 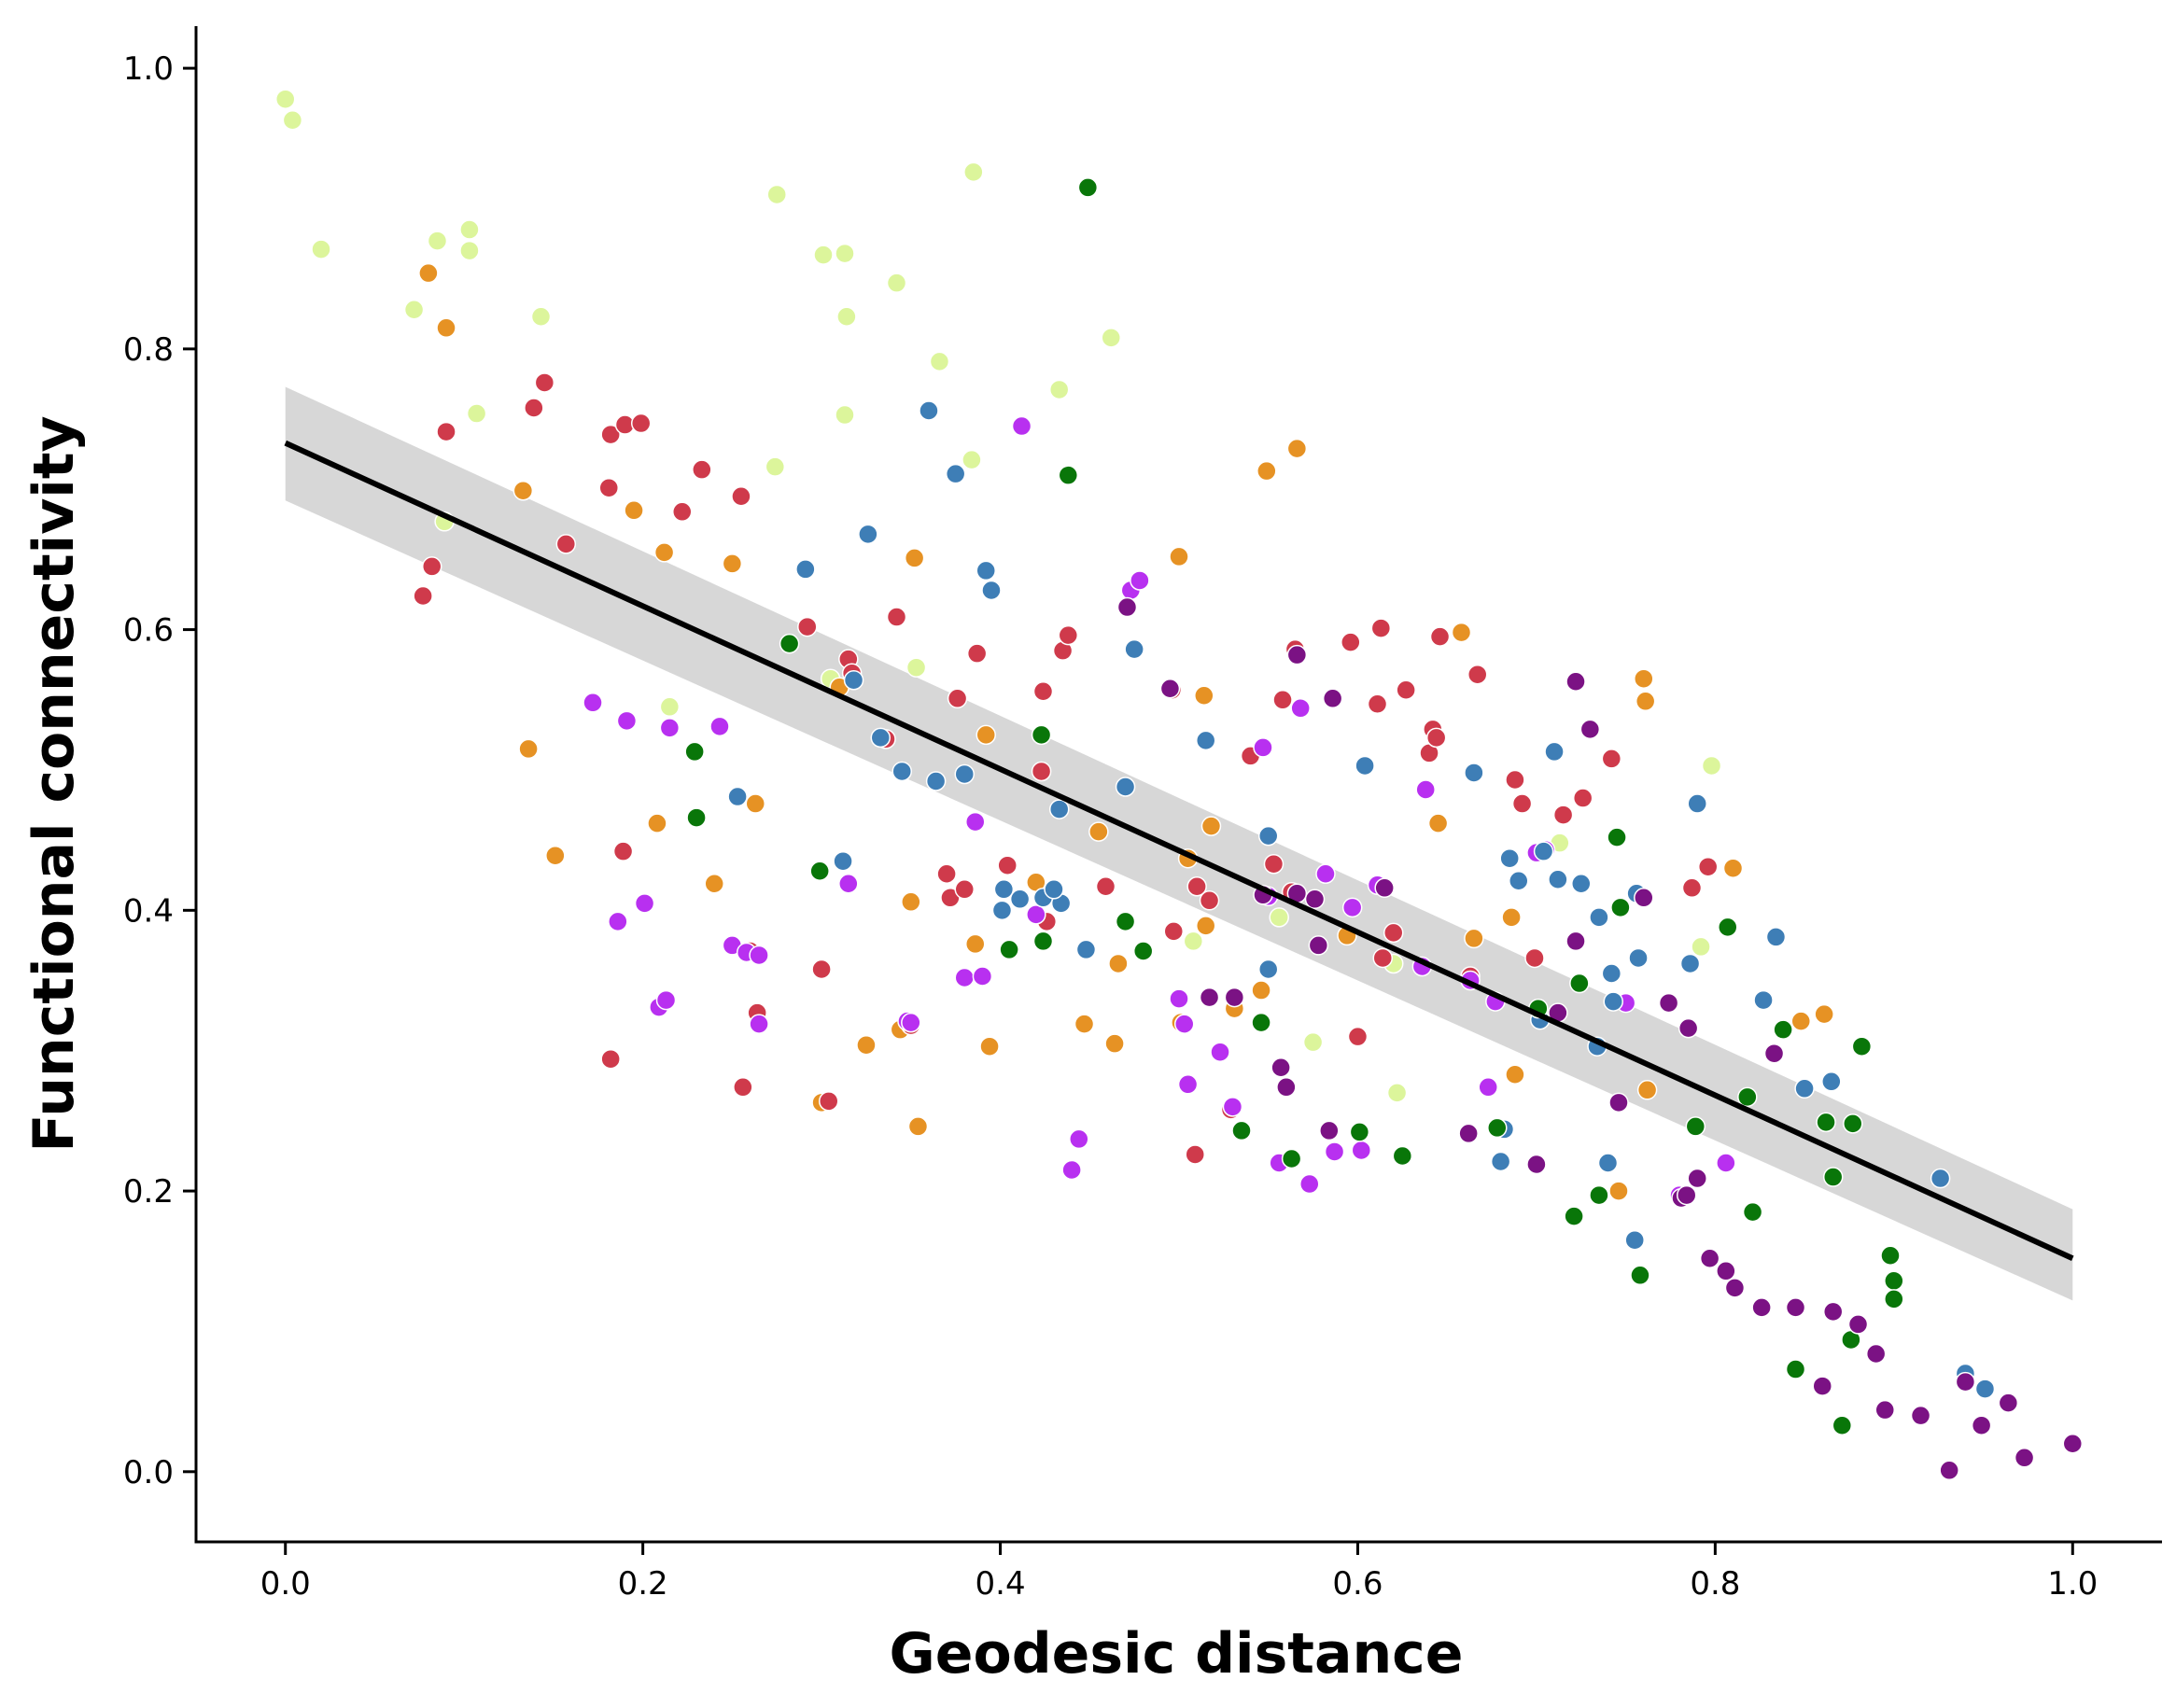 I want to click on y-tick-label: 0.8, so click(x=148, y=350).